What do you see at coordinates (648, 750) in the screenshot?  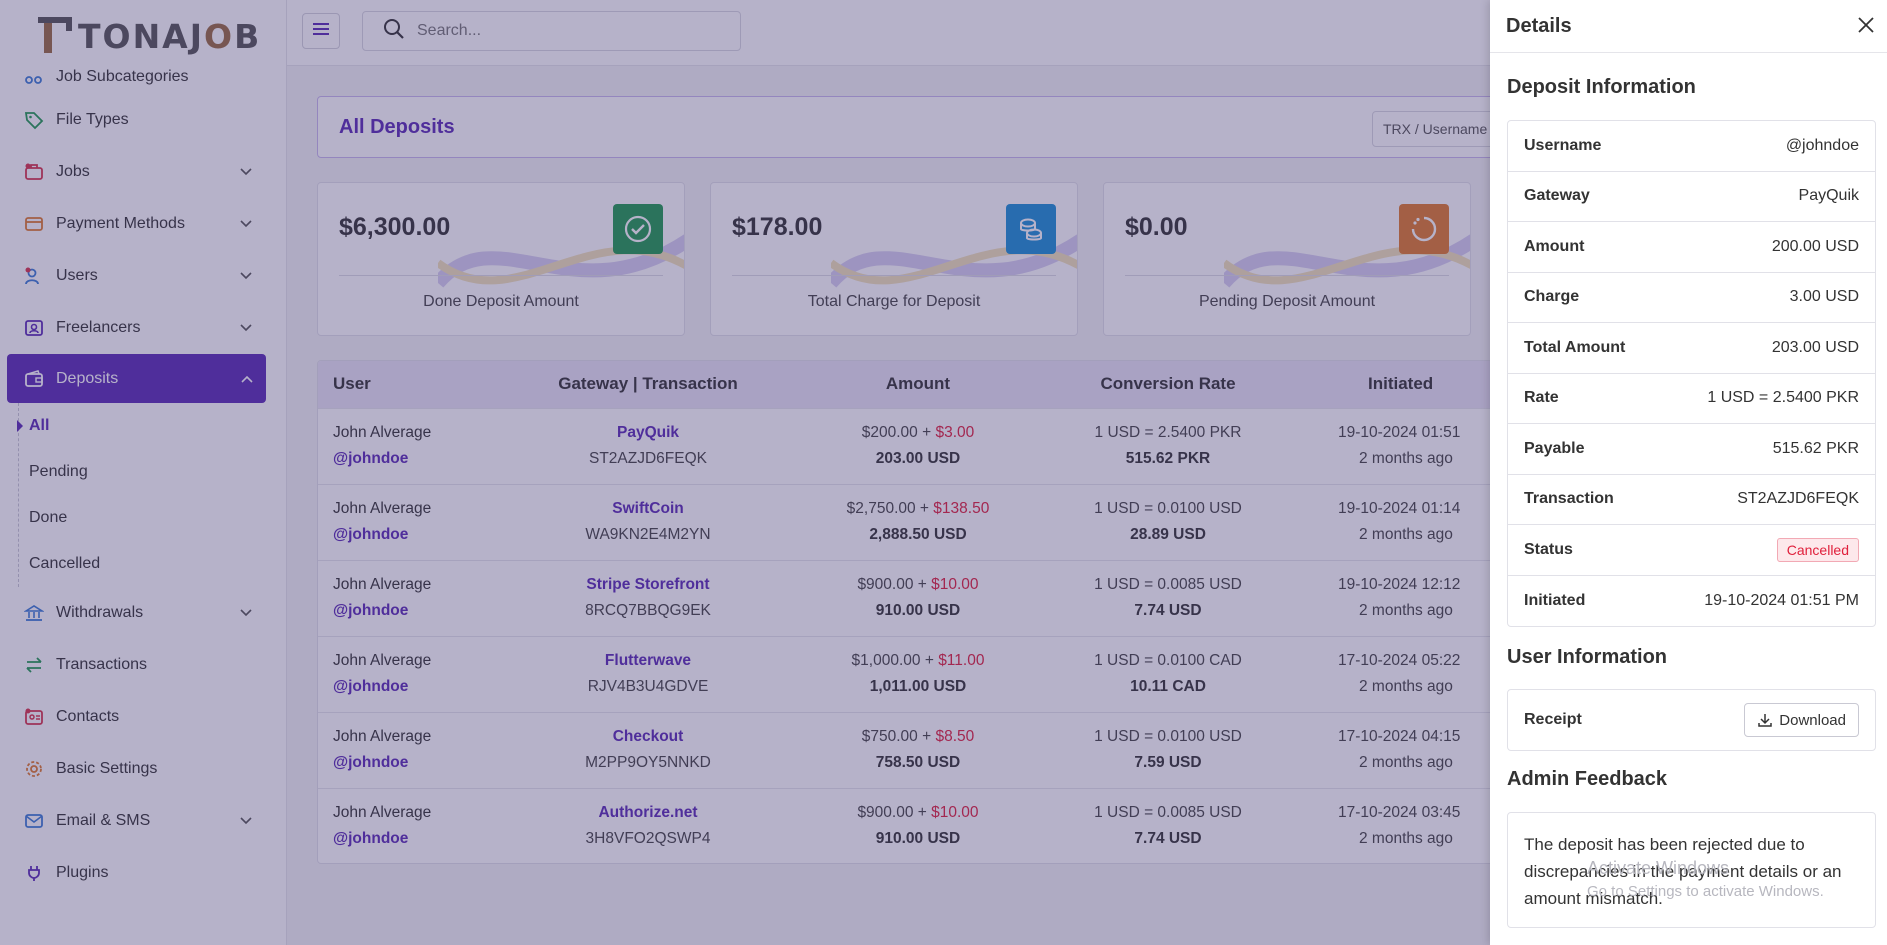 I see `gateway-cell: Checkout M2PP9OY5NNKD` at bounding box center [648, 750].